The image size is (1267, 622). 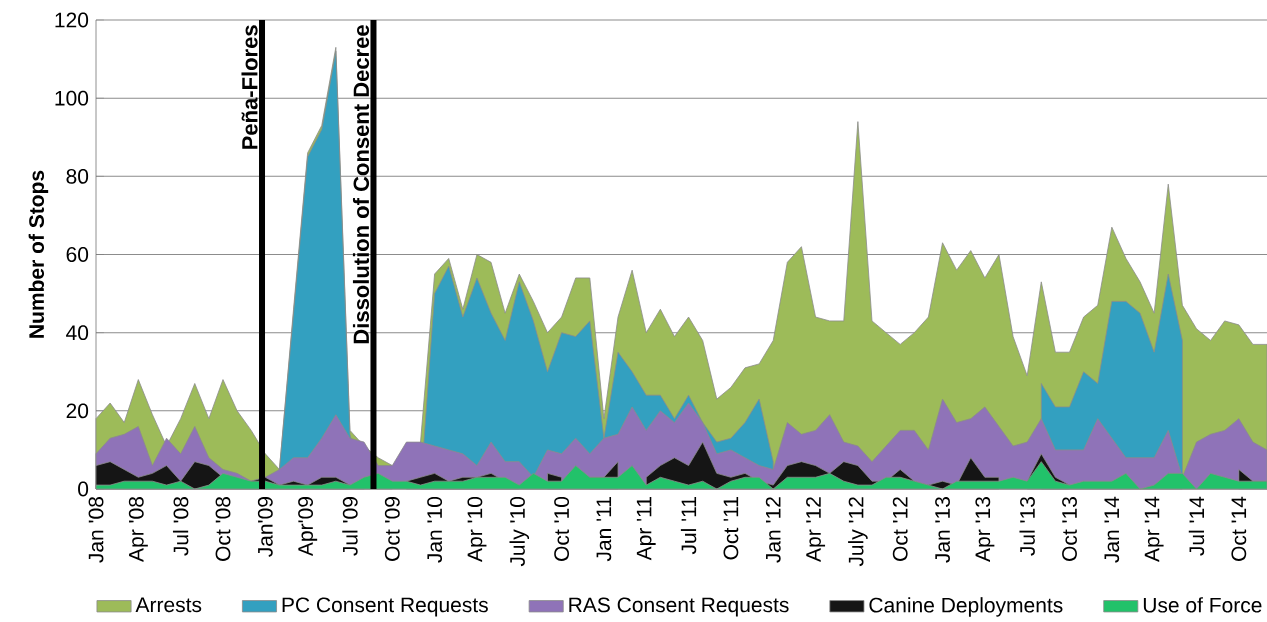 What do you see at coordinates (966, 607) in the screenshot?
I see `legend-label: Canine Deployments` at bounding box center [966, 607].